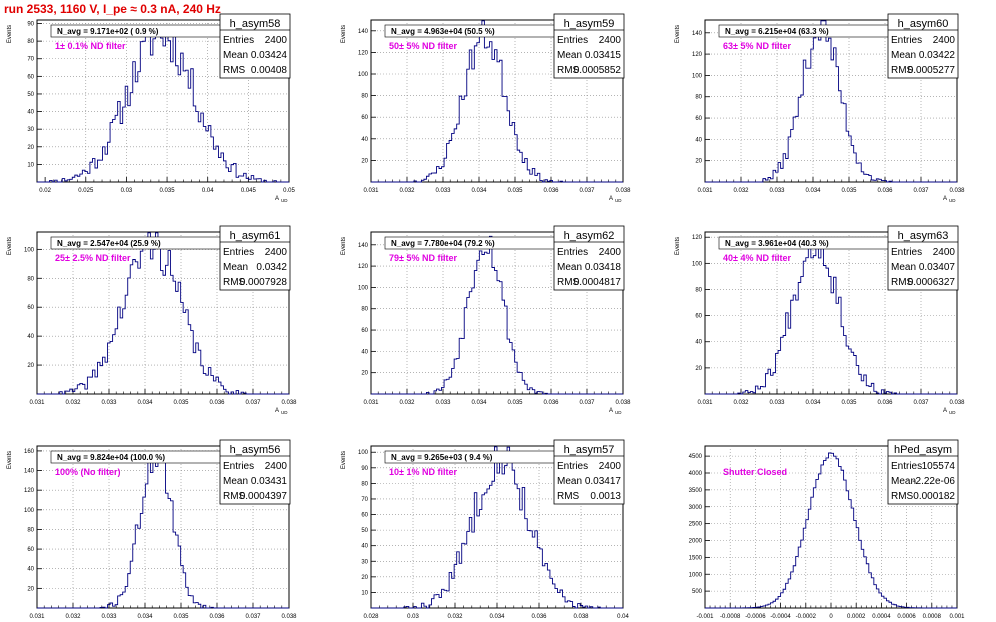 The width and height of the screenshot is (996, 622). What do you see at coordinates (923, 236) in the screenshot?
I see `histogram-name: h_asym63` at bounding box center [923, 236].